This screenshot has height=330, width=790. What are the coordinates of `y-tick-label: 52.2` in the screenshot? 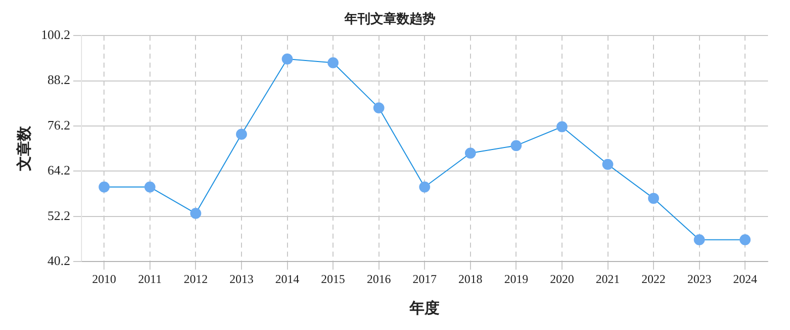 It's located at (59, 215).